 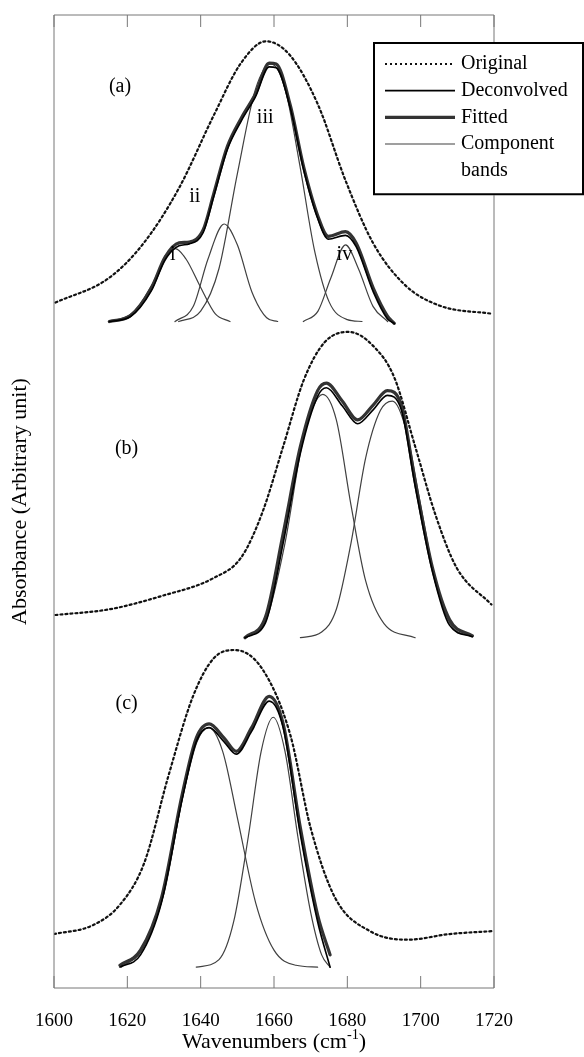 What do you see at coordinates (494, 1020) in the screenshot?
I see `x-tick-label: 1720` at bounding box center [494, 1020].